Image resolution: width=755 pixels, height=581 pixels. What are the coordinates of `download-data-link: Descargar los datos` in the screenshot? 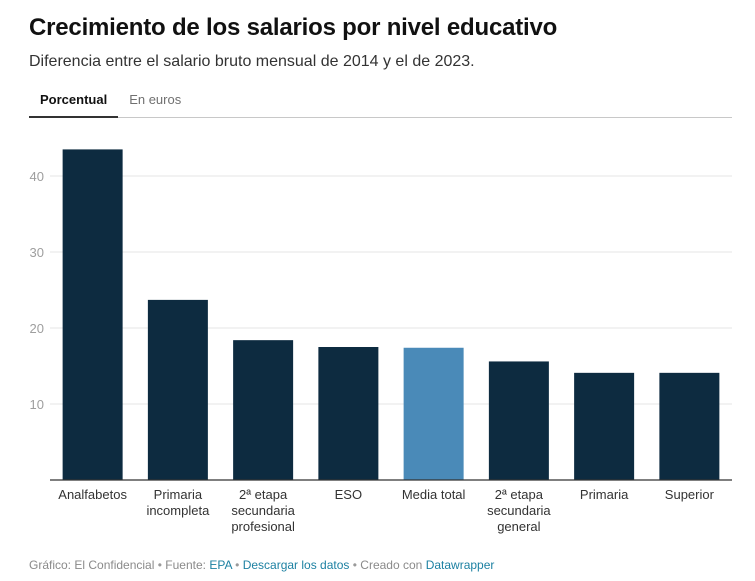 It's located at (296, 565).